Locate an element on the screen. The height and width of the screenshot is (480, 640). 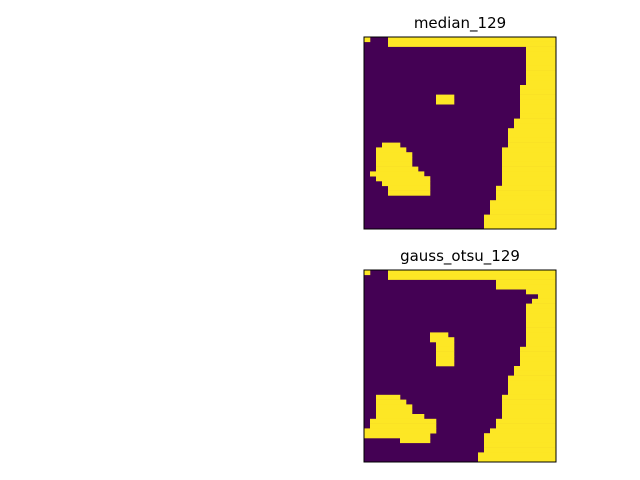
heatmap-median is located at coordinates (460, 133).